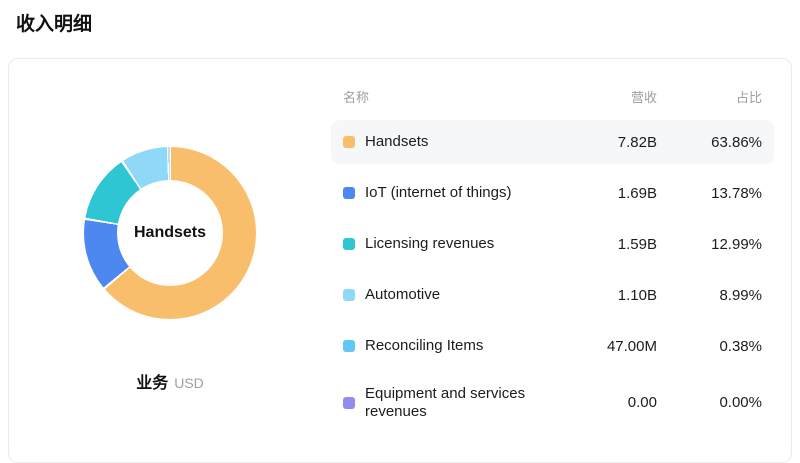  What do you see at coordinates (445, 402) in the screenshot?
I see `row-name: Equipment and services revenues` at bounding box center [445, 402].